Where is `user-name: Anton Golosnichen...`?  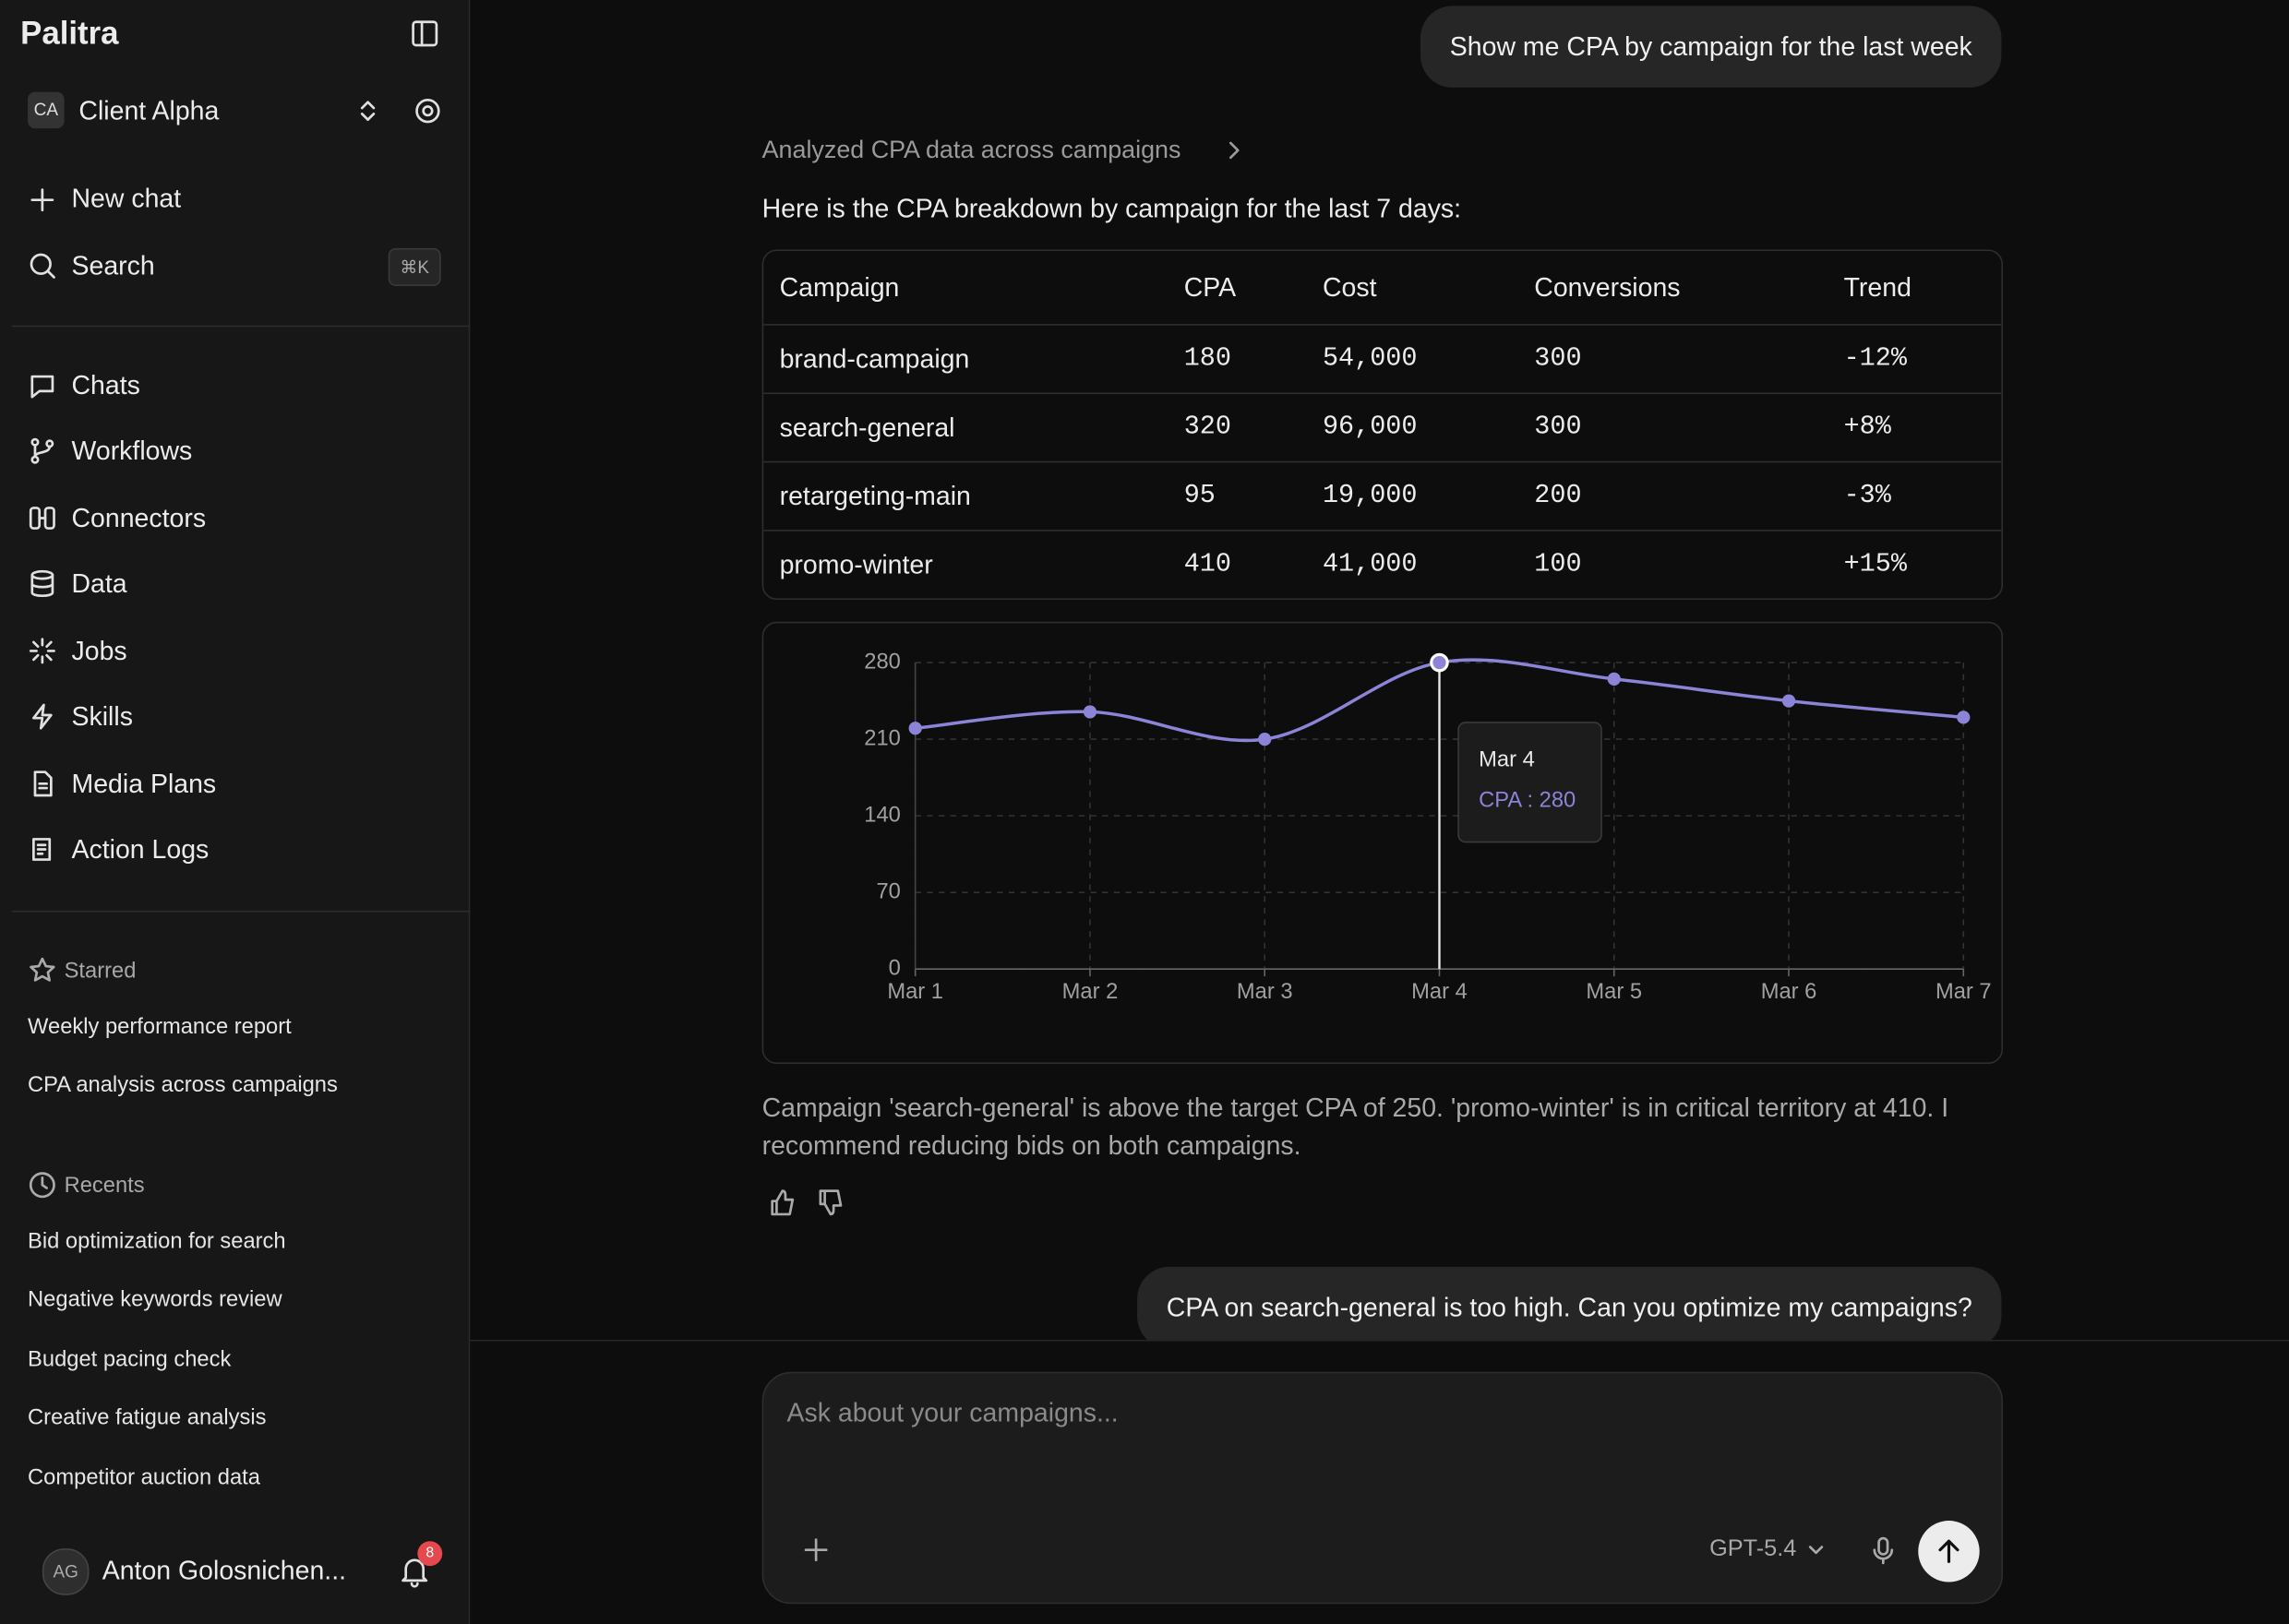 user-name: Anton Golosnichen... is located at coordinates (224, 1570).